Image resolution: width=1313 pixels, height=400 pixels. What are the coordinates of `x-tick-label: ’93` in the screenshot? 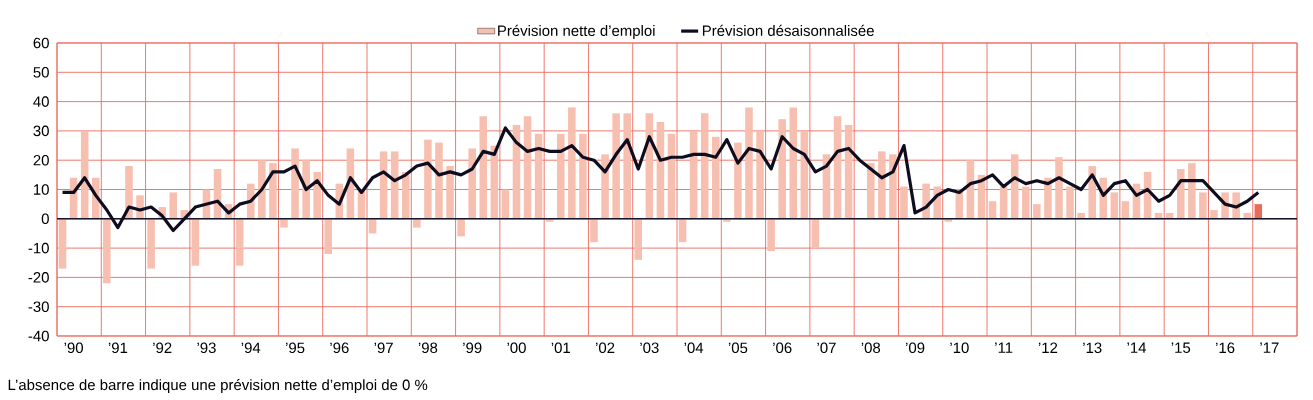 It's located at (206, 348).